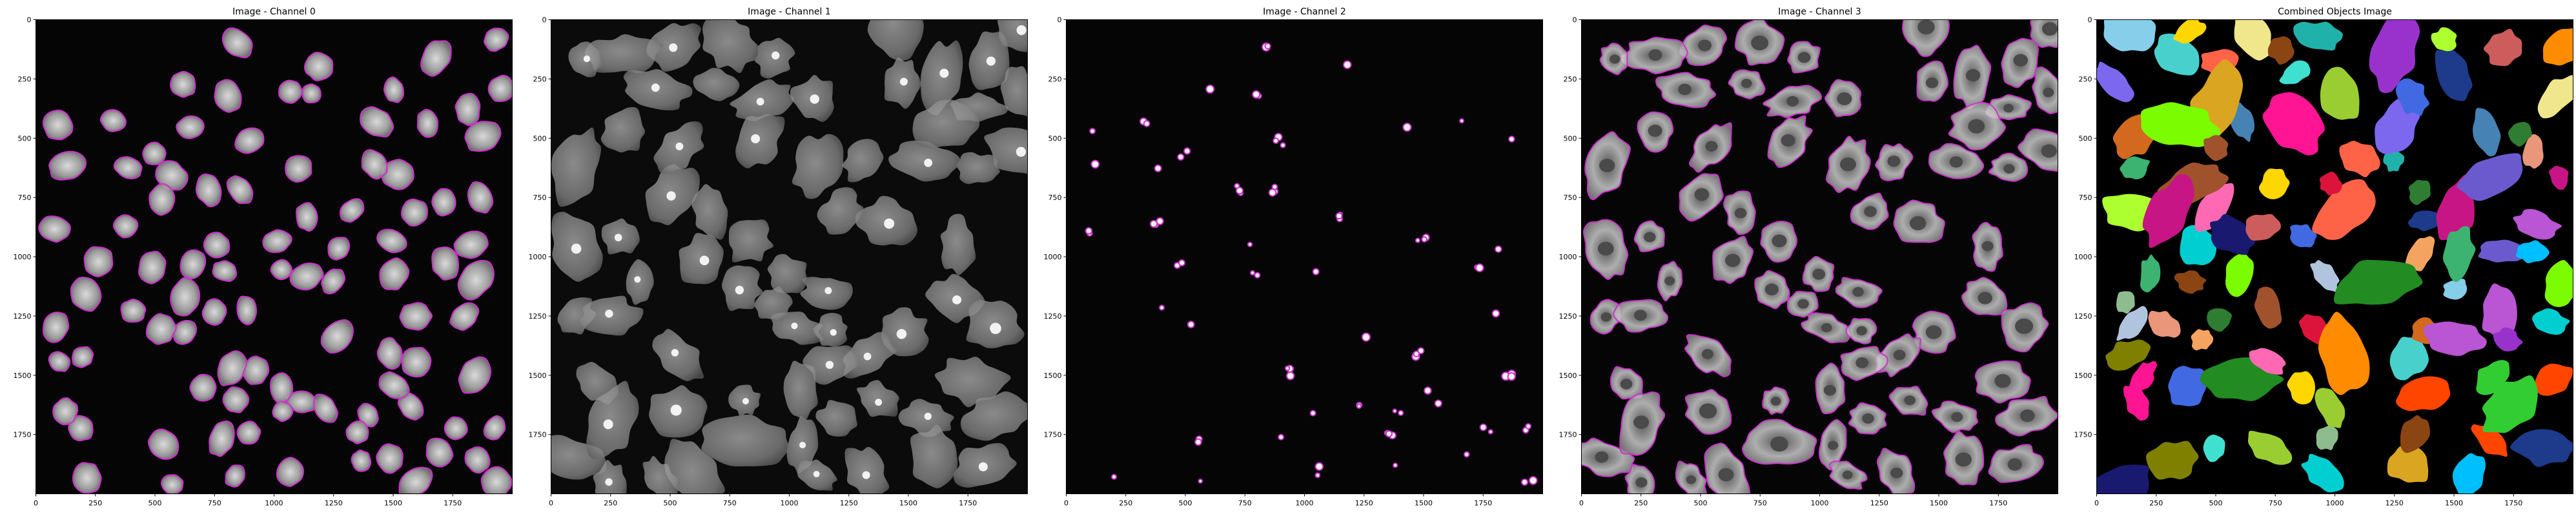  What do you see at coordinates (1820, 12) in the screenshot?
I see `panel-title: Image - Channel 3` at bounding box center [1820, 12].